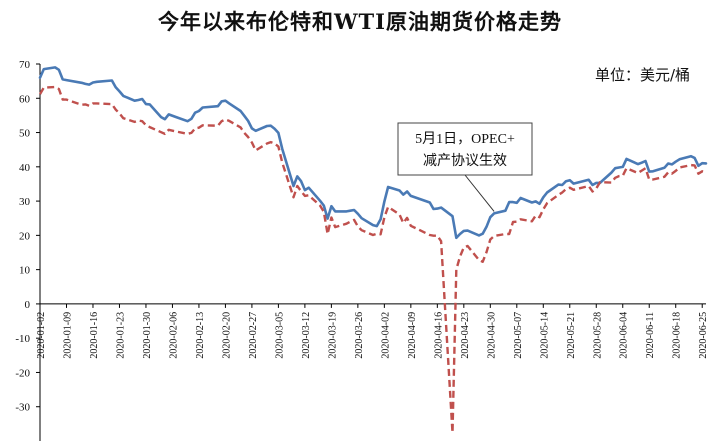  I want to click on annotation-text-line1: 5月1日，OPEC+, so click(465, 139).